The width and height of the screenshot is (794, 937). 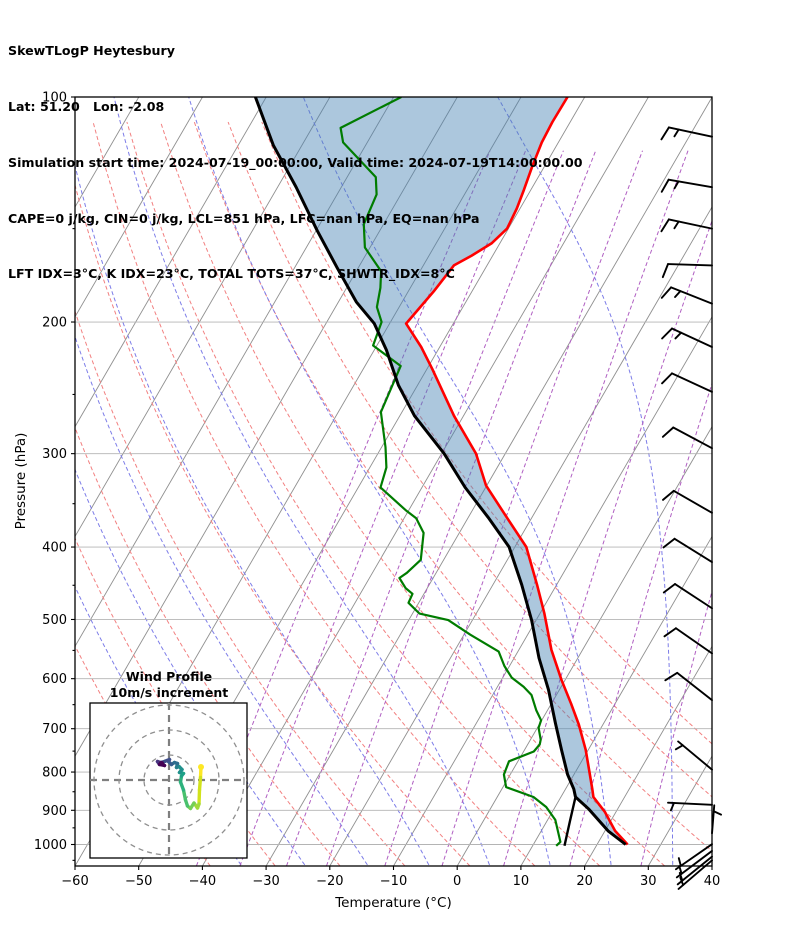 I want to click on hodograph-ring, so click(x=169, y=780).